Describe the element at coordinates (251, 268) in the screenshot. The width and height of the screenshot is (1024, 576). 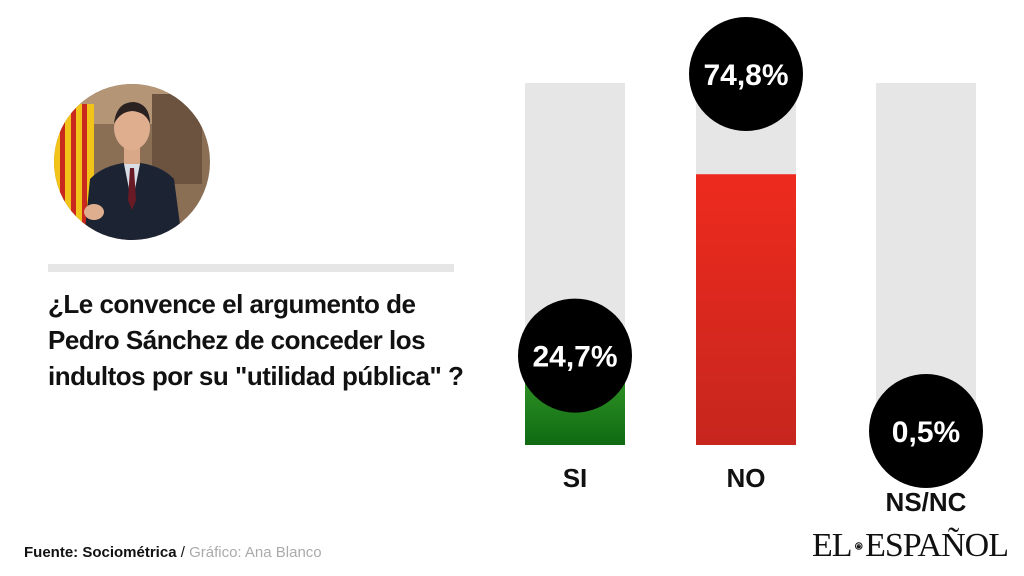
I see `divider` at that location.